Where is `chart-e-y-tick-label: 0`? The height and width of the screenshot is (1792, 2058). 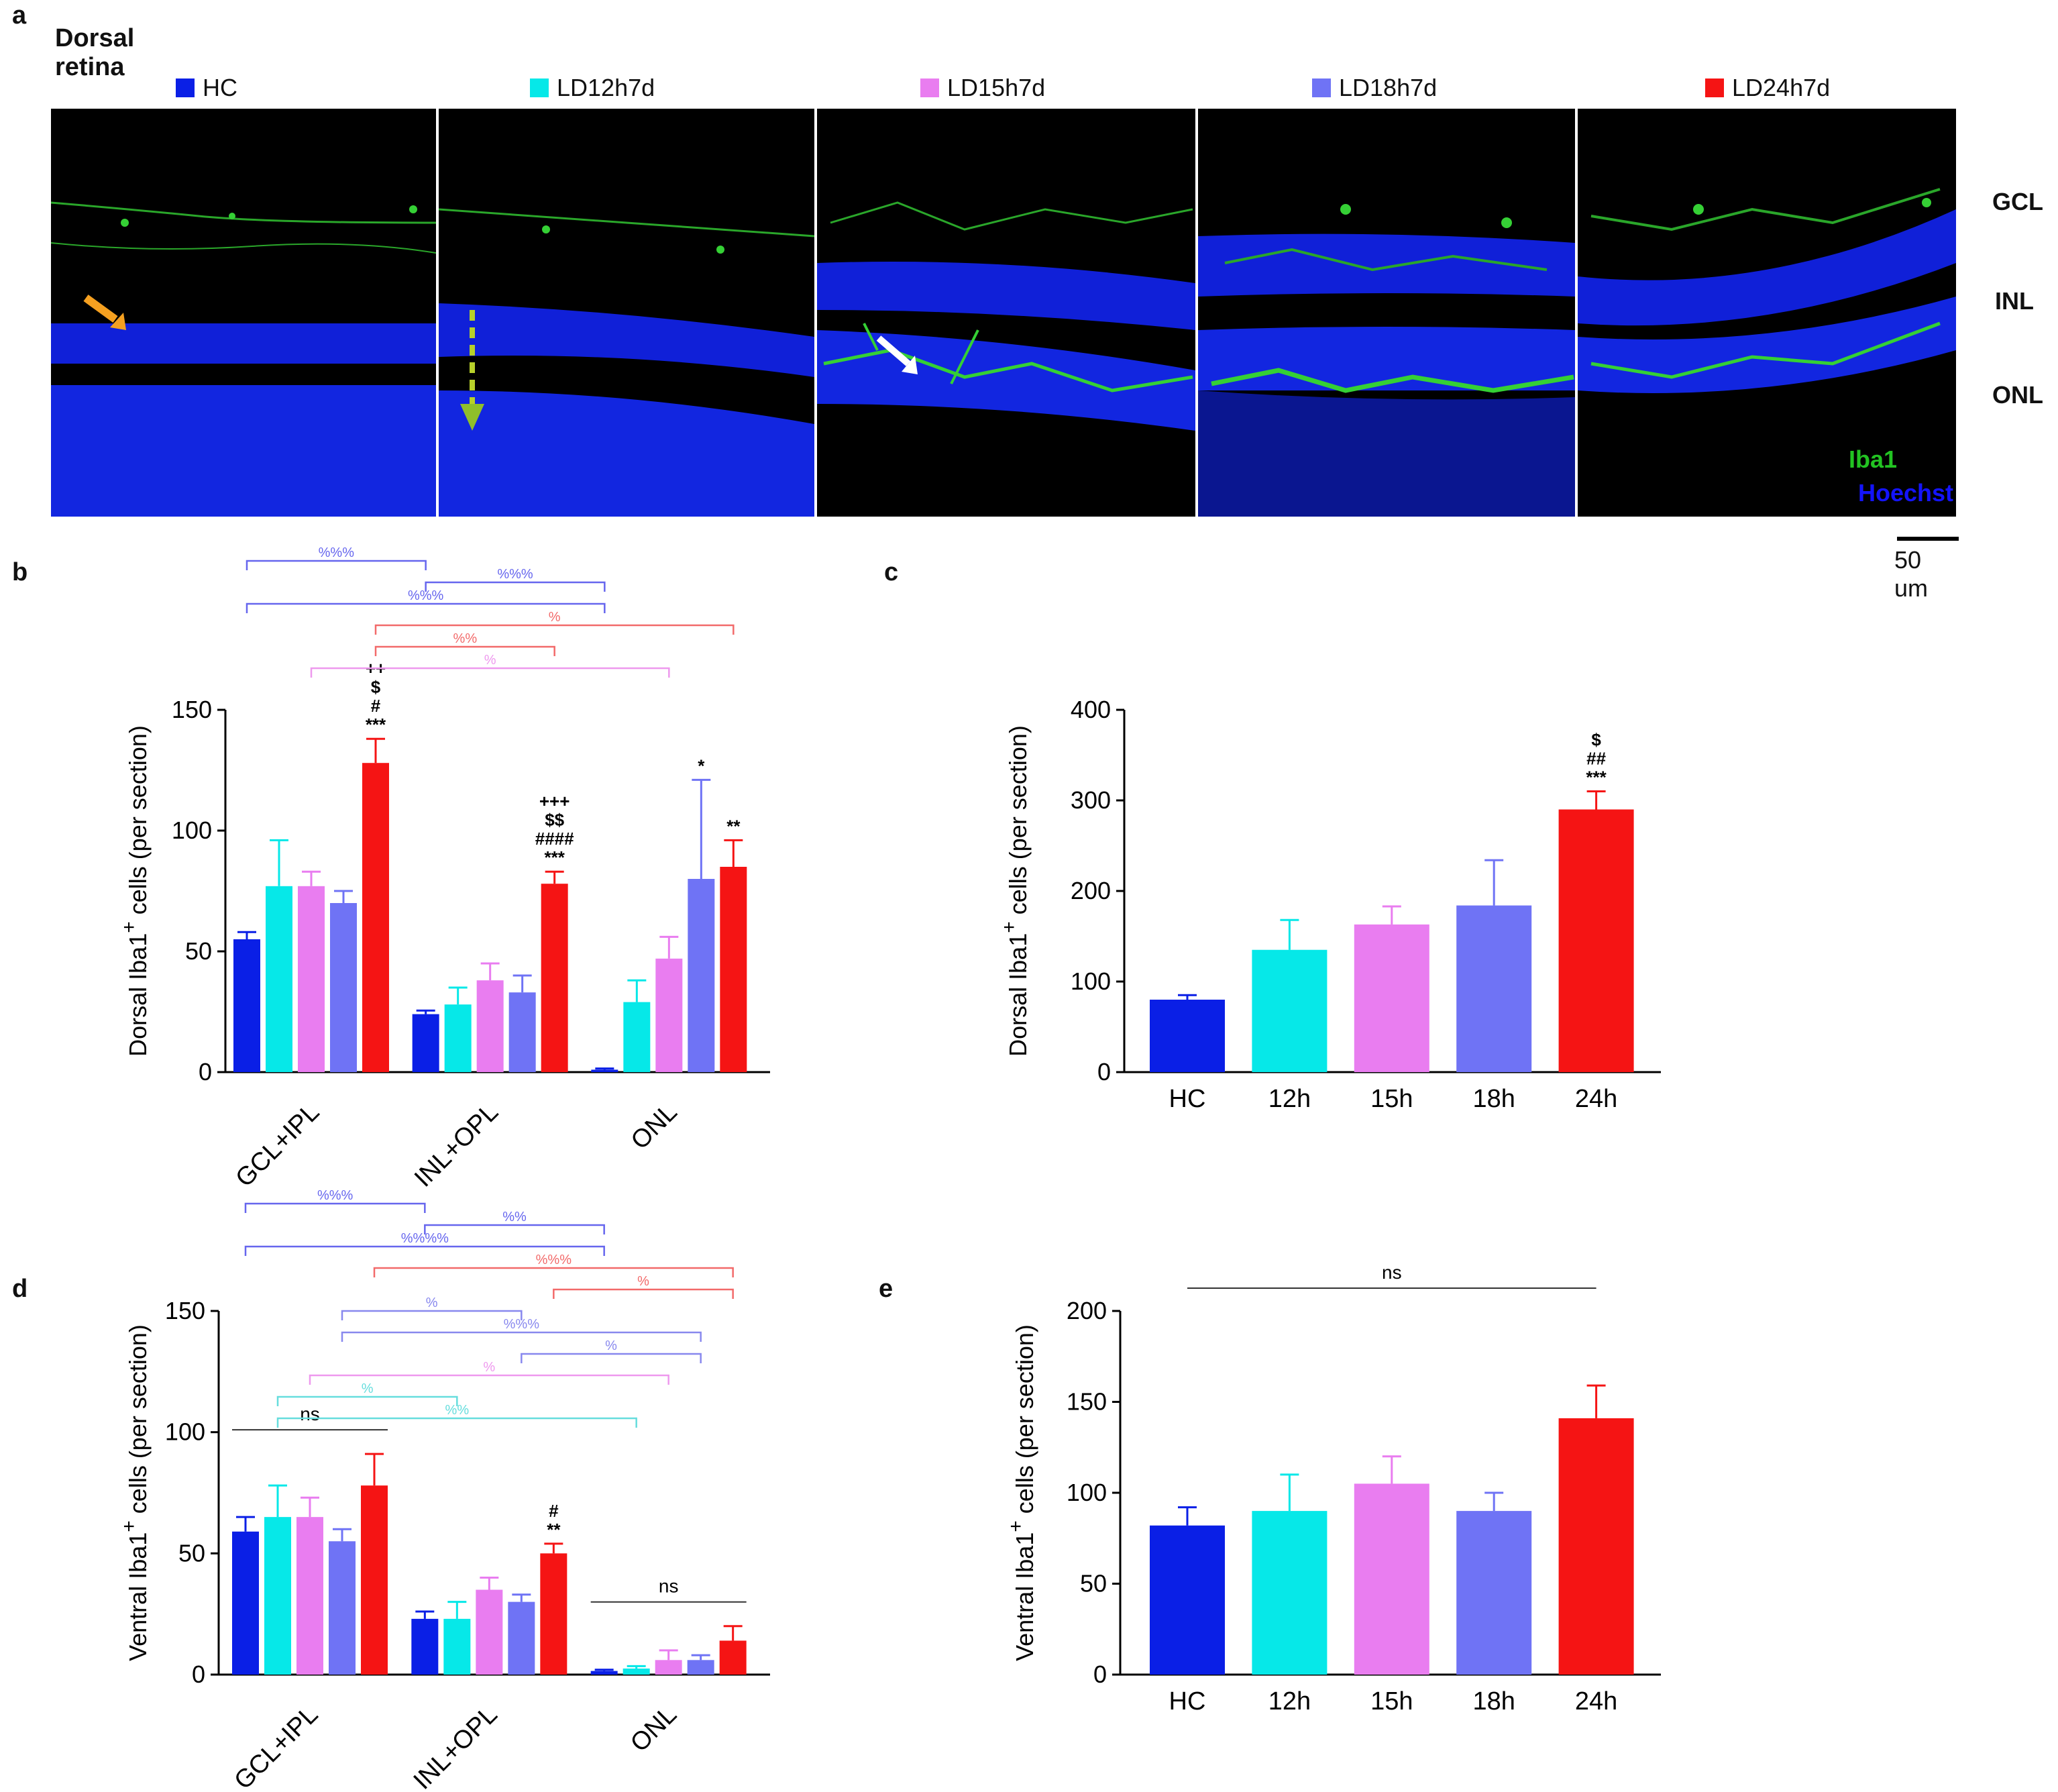 chart-e-y-tick-label: 0 is located at coordinates (1100, 1674).